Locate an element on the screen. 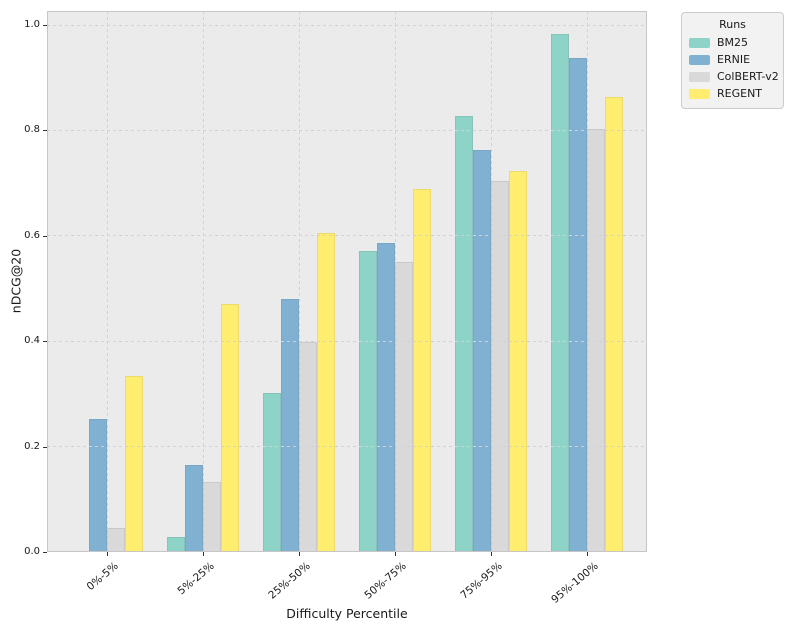 This screenshot has height=633, width=792. bar-bm25-50%-75% is located at coordinates (368, 401).